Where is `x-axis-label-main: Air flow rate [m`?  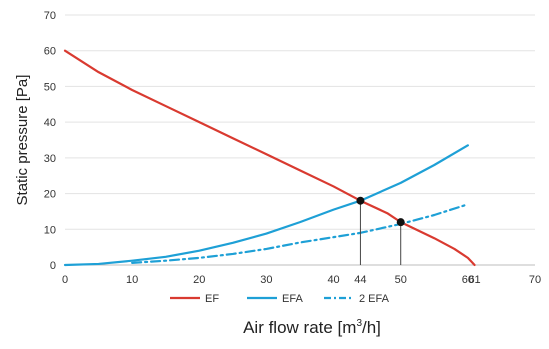 x-axis-label-main: Air flow rate [m is located at coordinates (299, 327).